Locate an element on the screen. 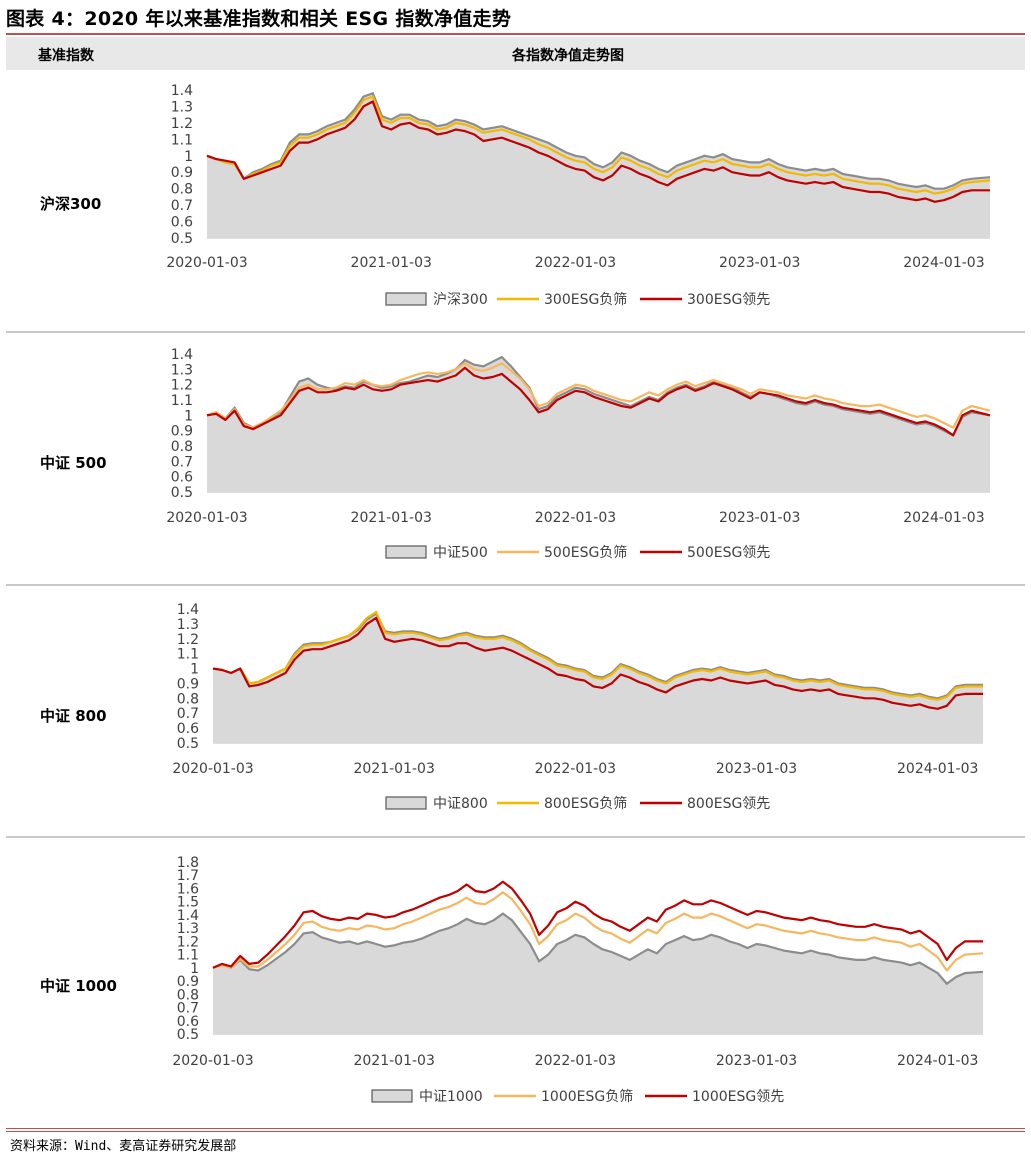  row-label-zz500: 中证 500 is located at coordinates (73, 463).